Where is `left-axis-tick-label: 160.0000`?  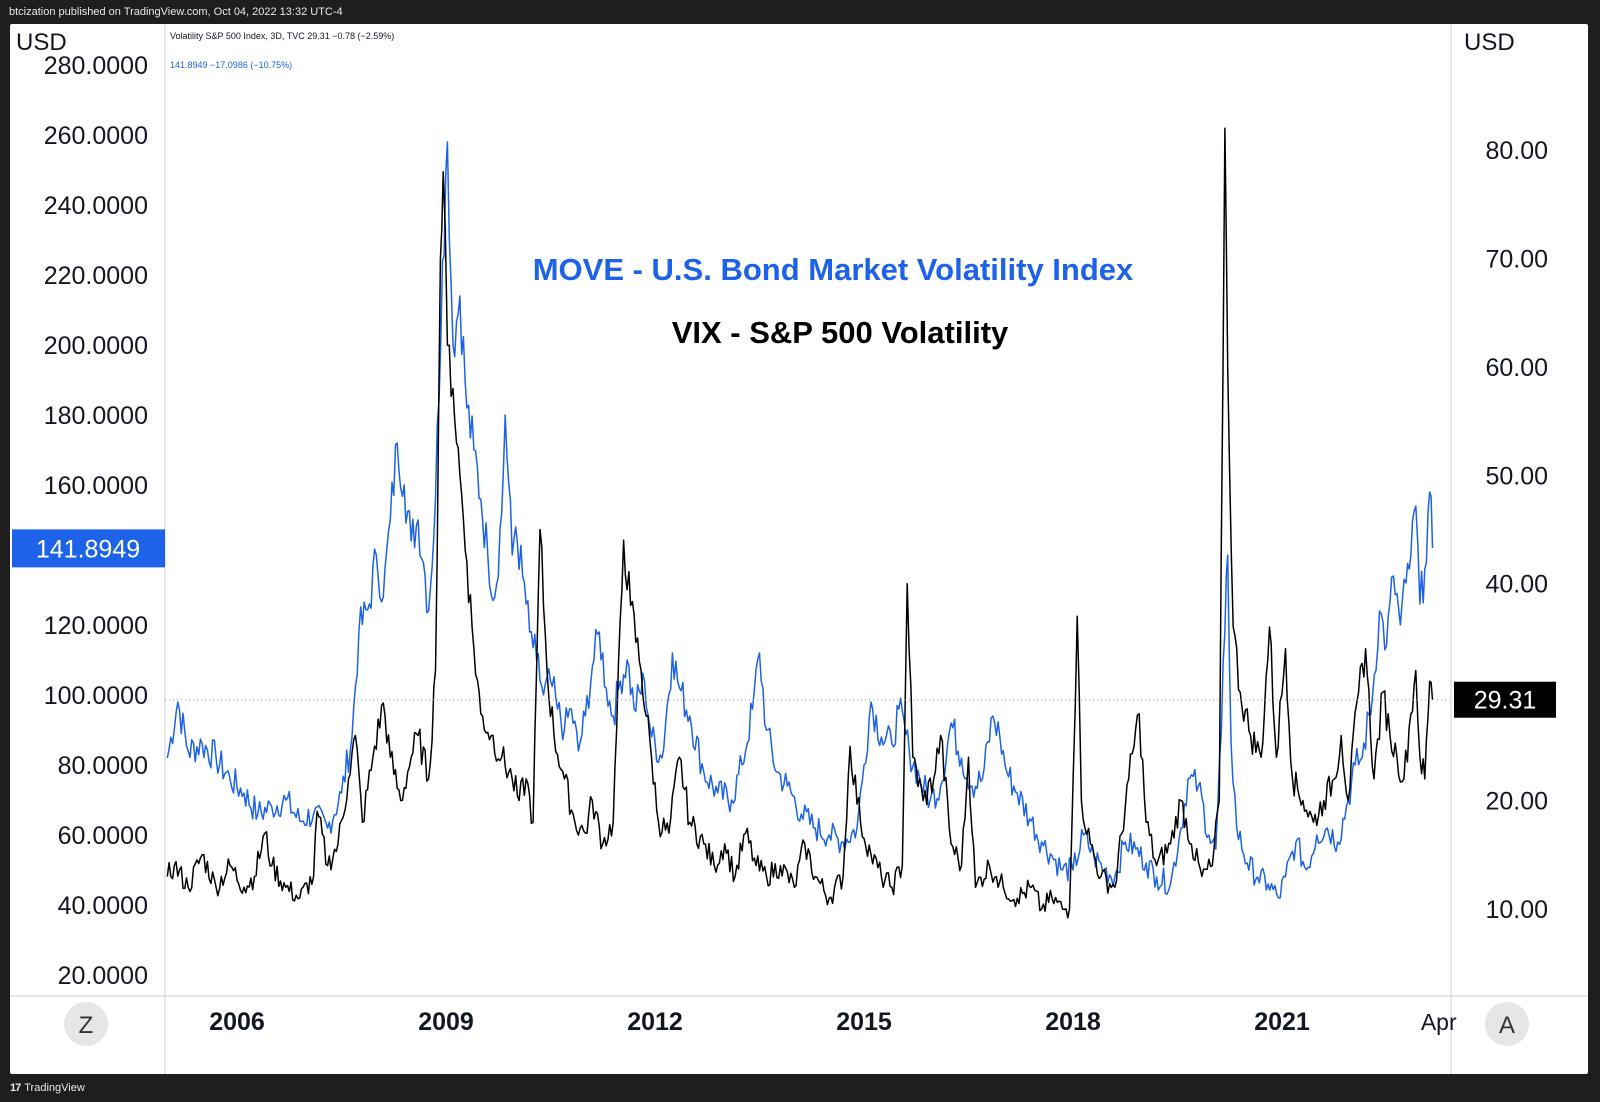
left-axis-tick-label: 160.0000 is located at coordinates (96, 486).